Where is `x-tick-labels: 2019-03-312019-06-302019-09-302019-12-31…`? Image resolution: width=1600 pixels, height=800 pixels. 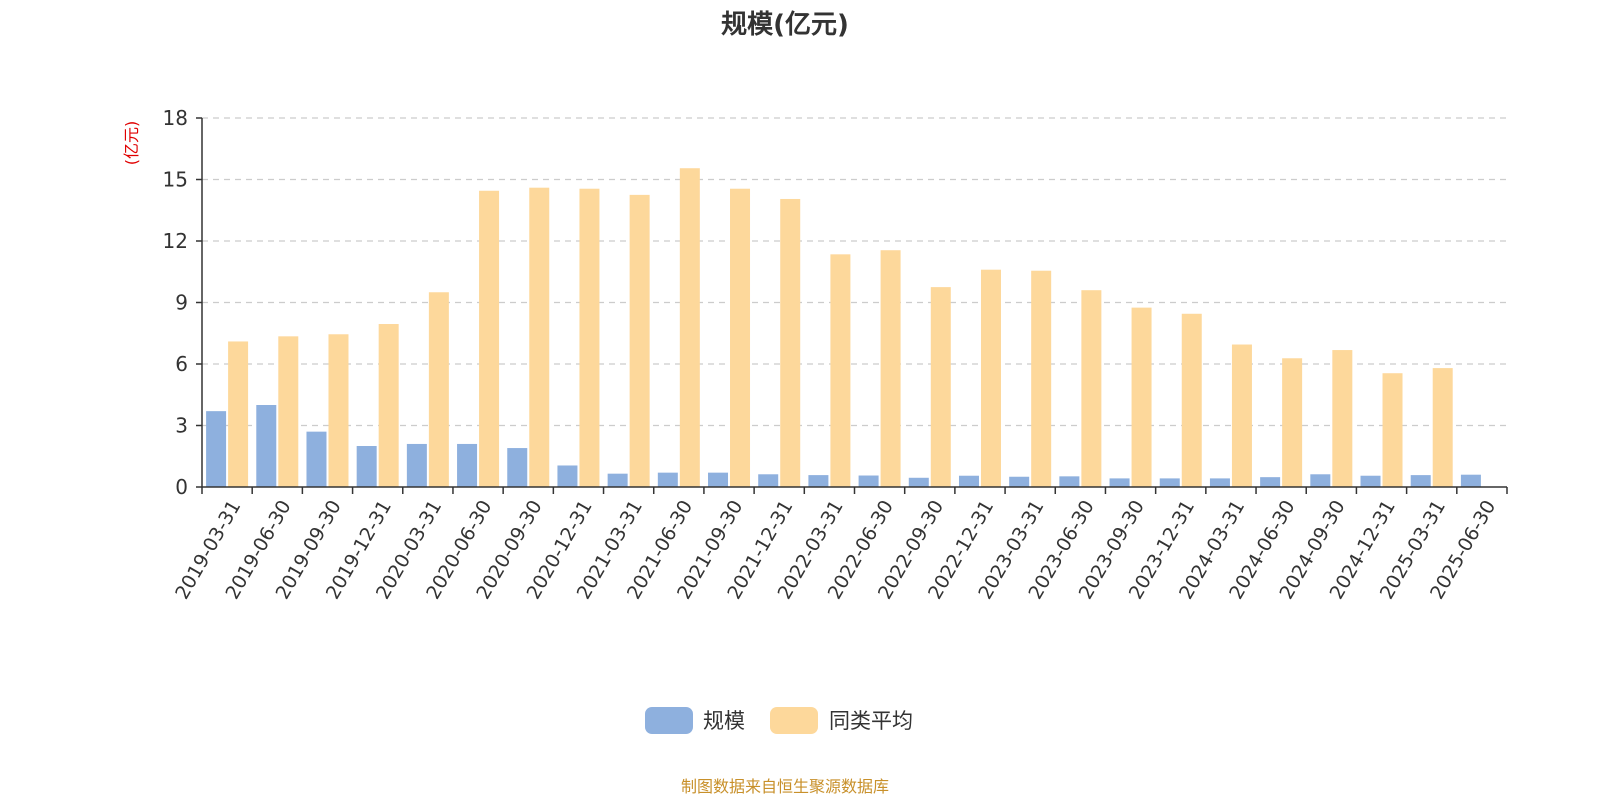 x-tick-labels: 2019-03-312019-06-302019-09-302019-12-31… is located at coordinates (835, 550).